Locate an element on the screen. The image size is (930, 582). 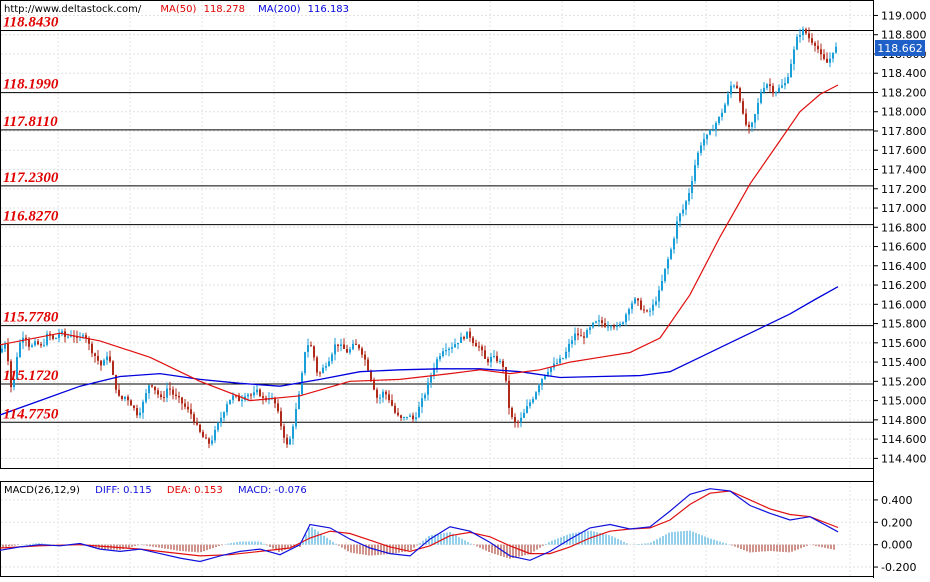
price-tick-label: 115.800 is located at coordinates (904, 324).